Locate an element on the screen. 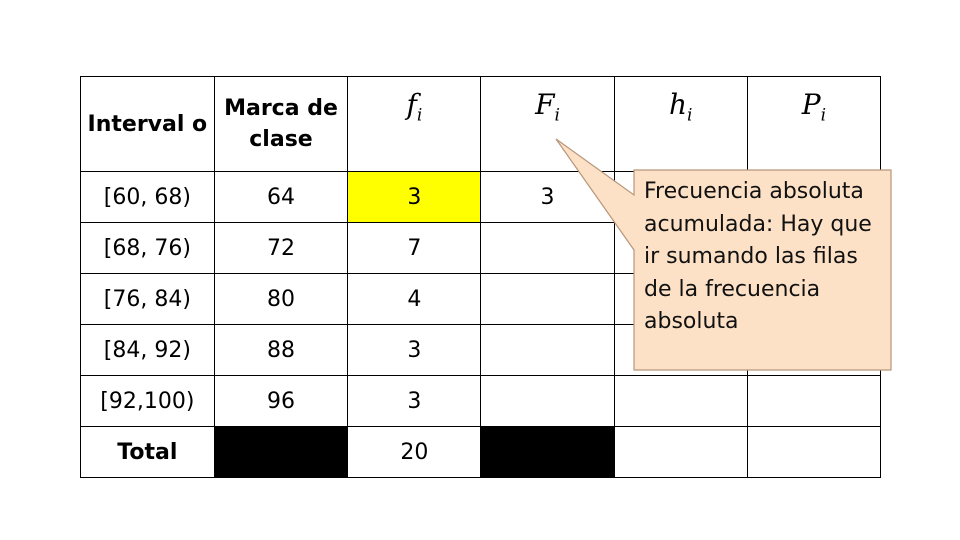 This screenshot has width=960, height=540. header-row: Interval o Marca de clase fi Fi hi Pi is located at coordinates (481, 124).